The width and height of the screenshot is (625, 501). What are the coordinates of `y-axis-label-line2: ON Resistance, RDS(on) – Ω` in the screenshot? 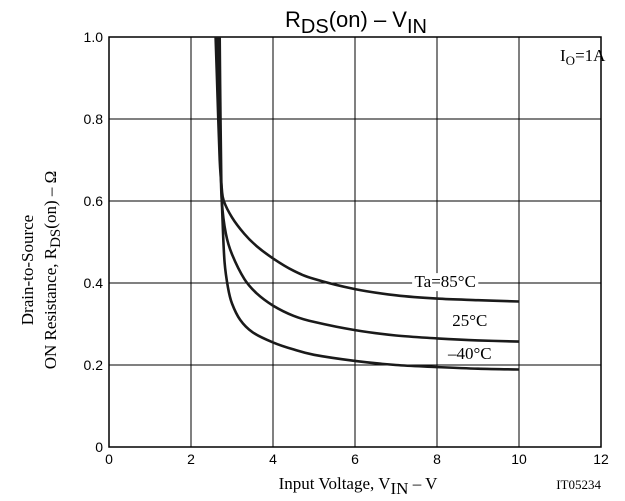 It's located at (52, 270).